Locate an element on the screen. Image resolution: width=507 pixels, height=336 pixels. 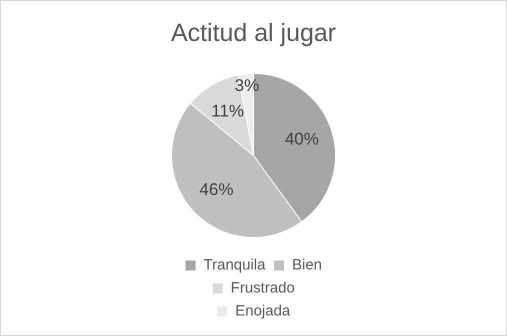
legend-label: Tranquila is located at coordinates (235, 265).